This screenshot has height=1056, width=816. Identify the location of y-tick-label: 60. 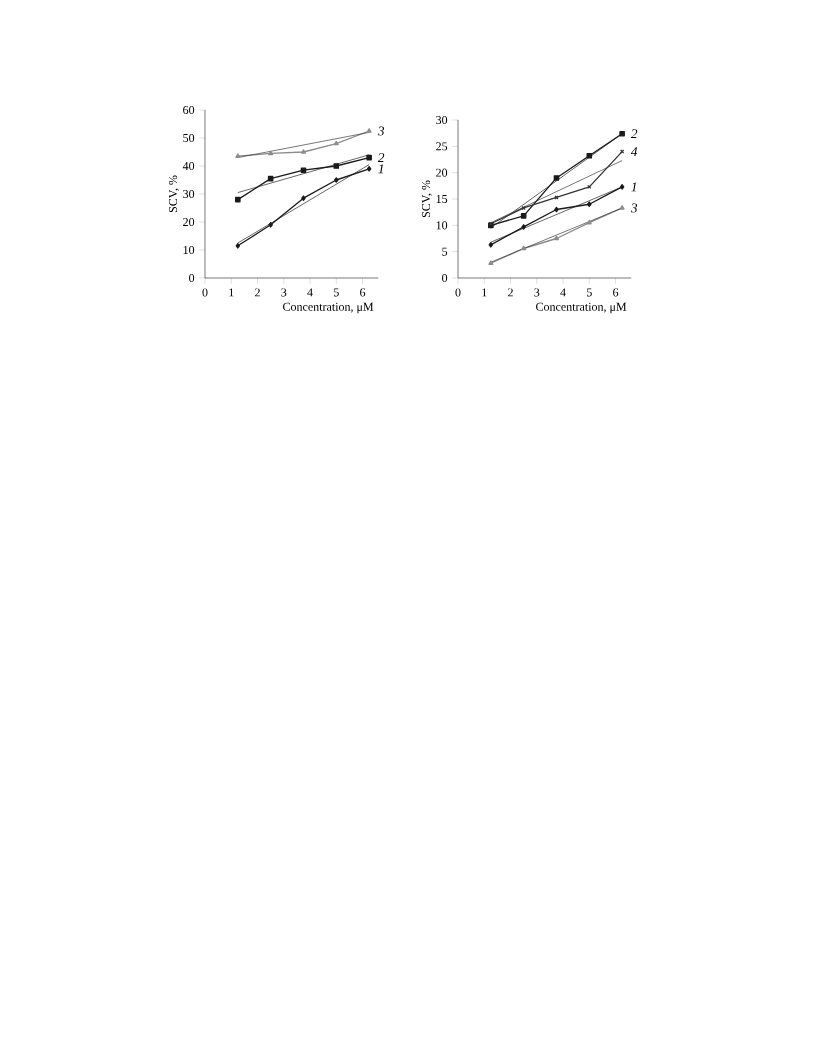
(189, 110).